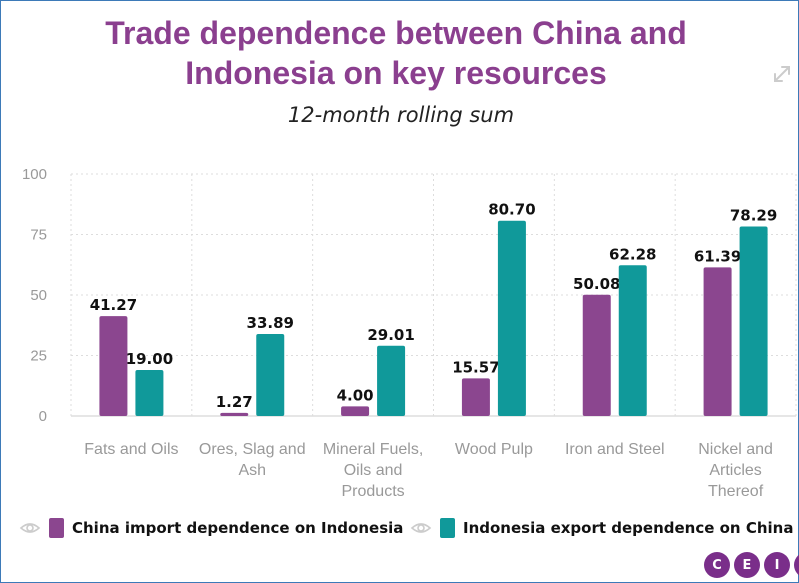  Describe the element at coordinates (782, 74) in the screenshot. I see `expand-icon` at that location.